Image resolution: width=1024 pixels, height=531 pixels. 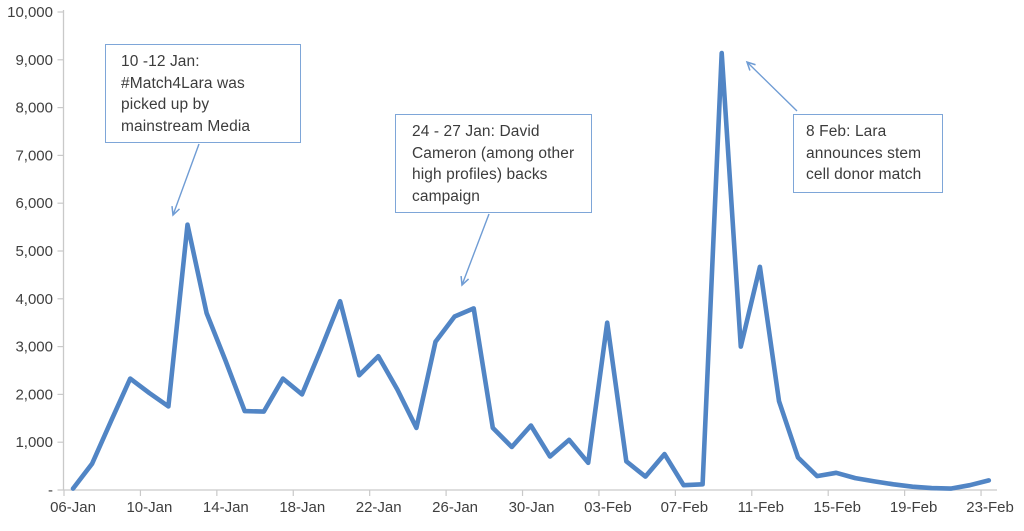 I want to click on x-tick-label: 23-Feb, so click(x=990, y=507).